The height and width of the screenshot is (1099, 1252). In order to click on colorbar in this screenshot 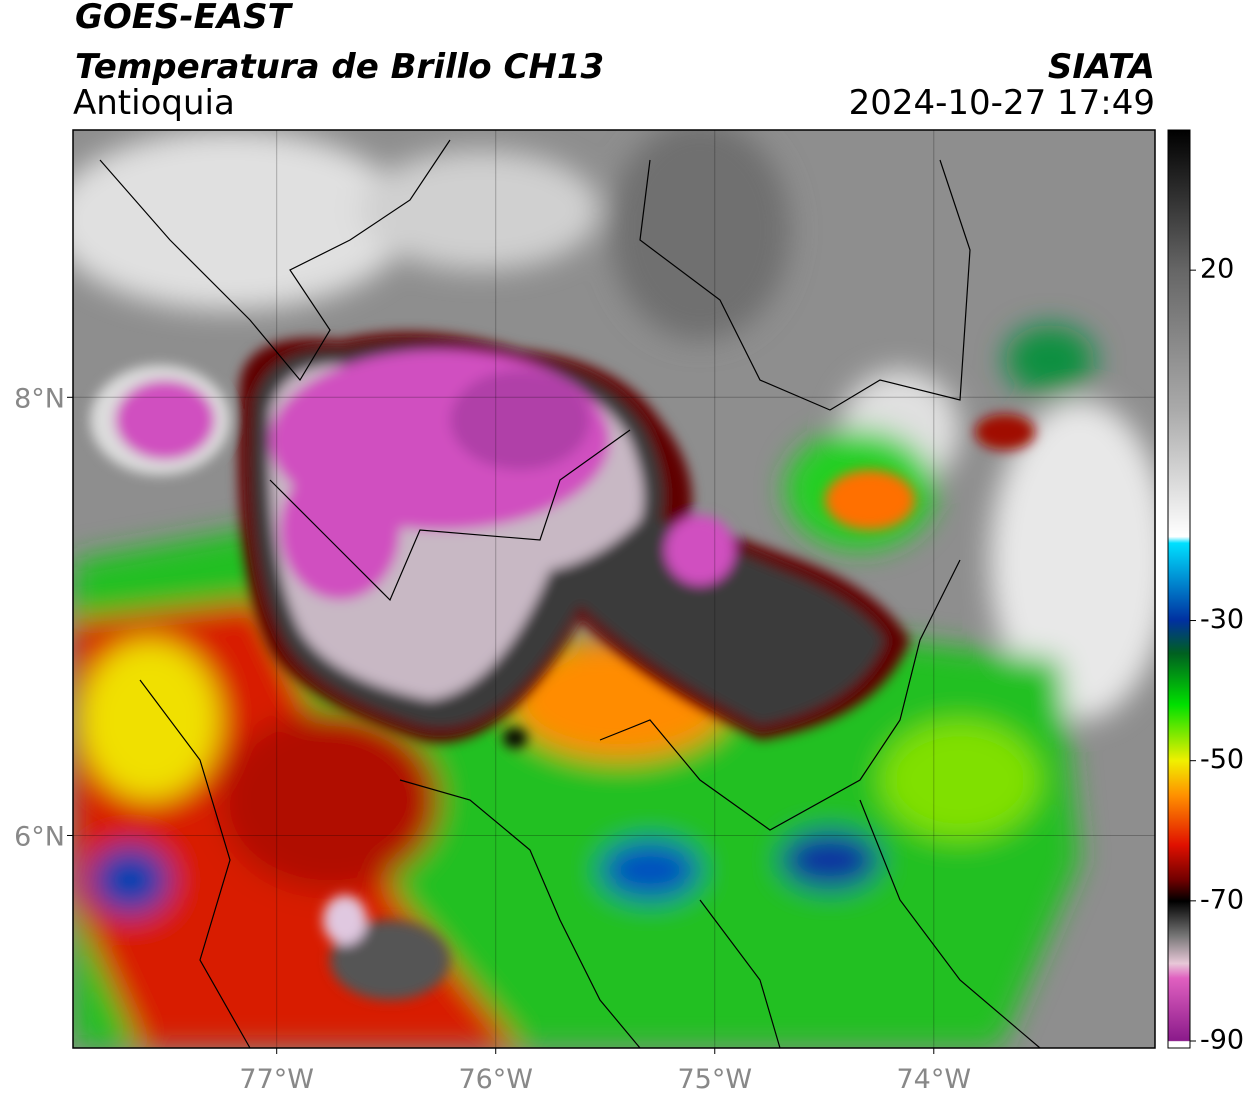, I will do `click(1179, 589)`.